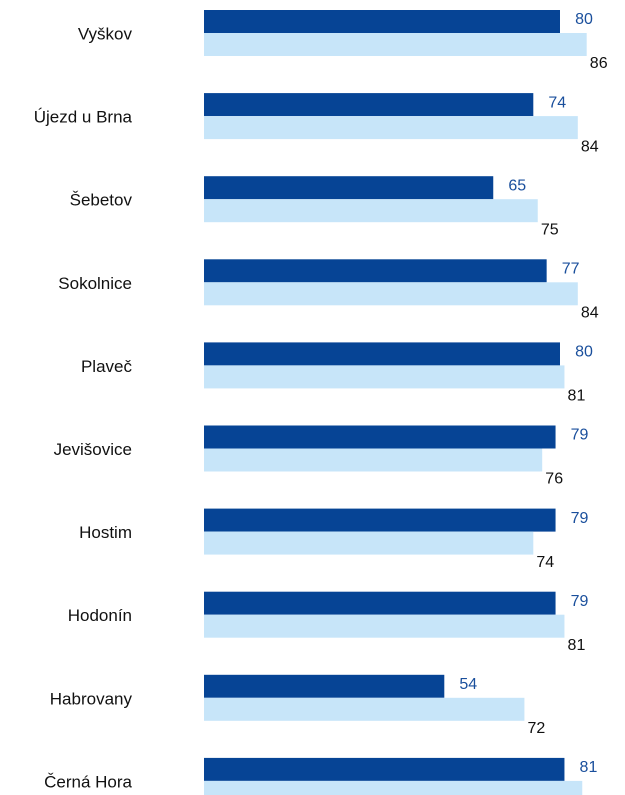 This screenshot has height=795, width=625. I want to click on value-label-light: 75, so click(550, 229).